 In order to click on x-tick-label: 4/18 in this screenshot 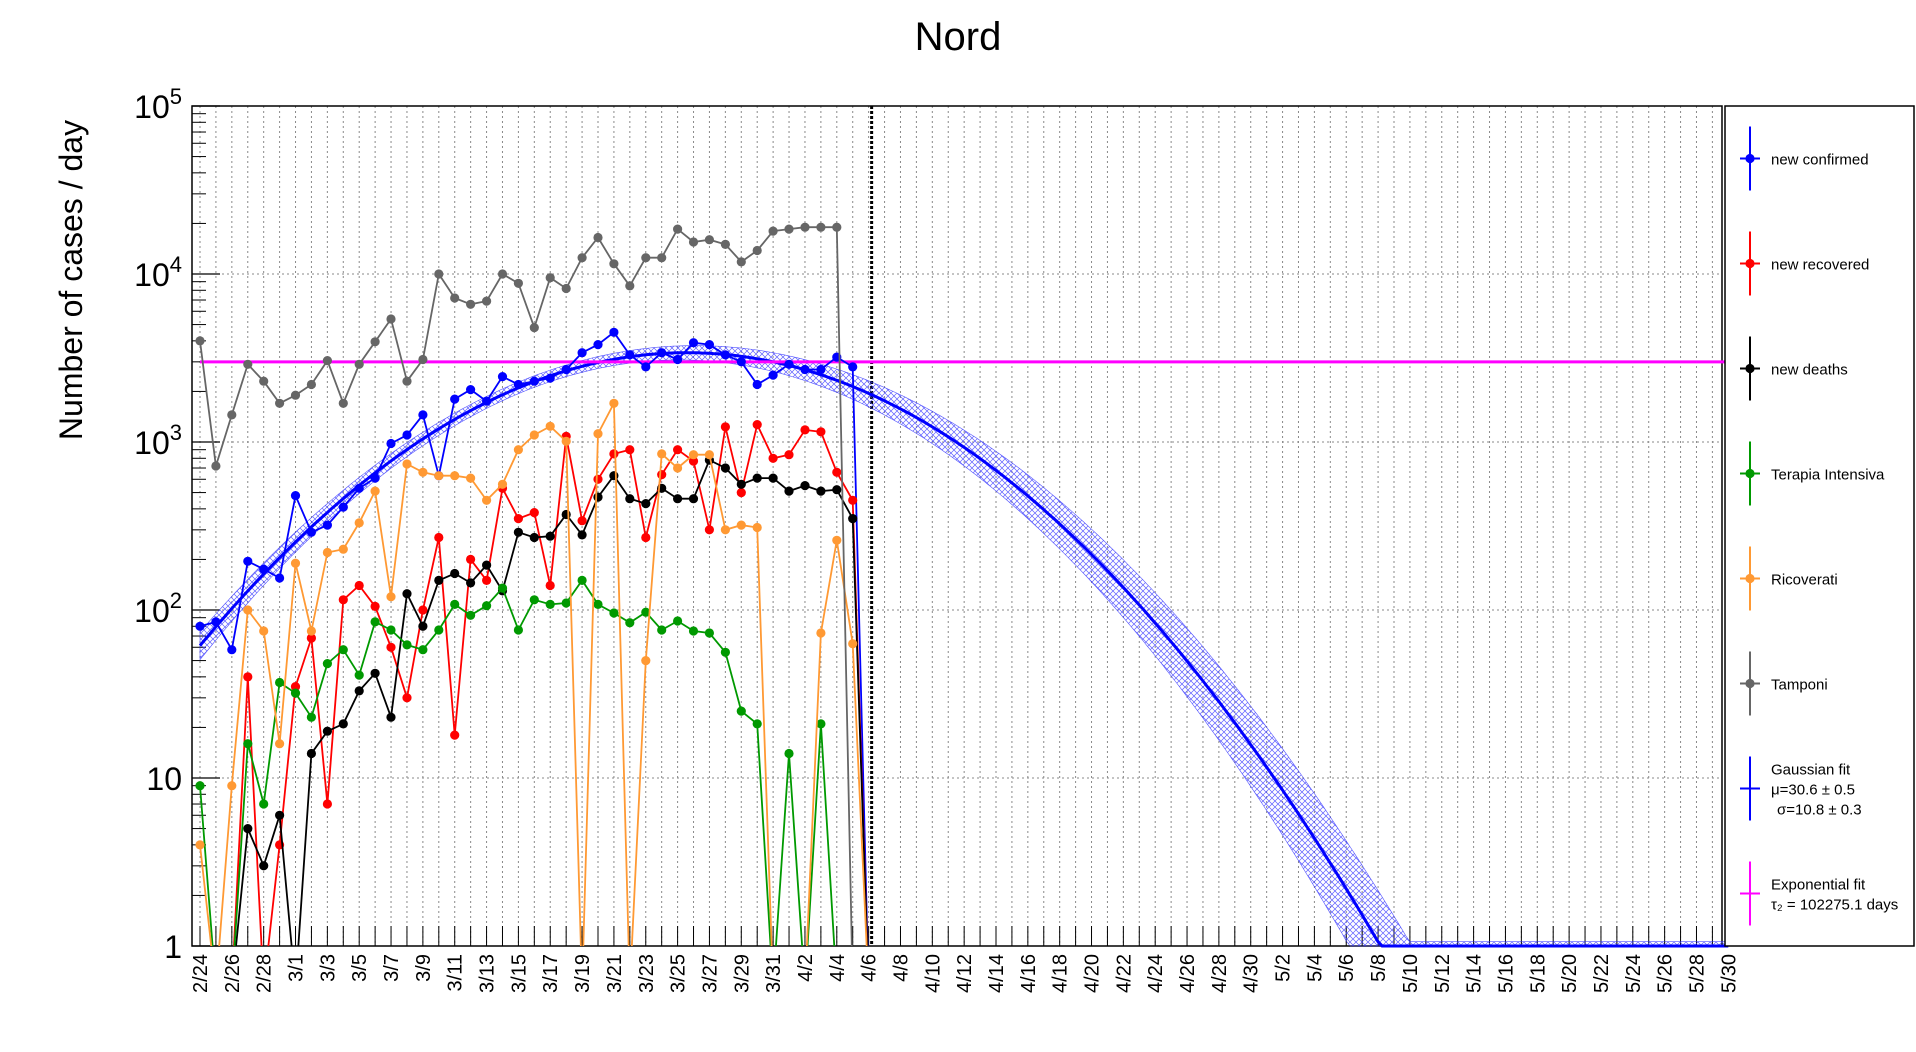, I will do `click(1061, 973)`.